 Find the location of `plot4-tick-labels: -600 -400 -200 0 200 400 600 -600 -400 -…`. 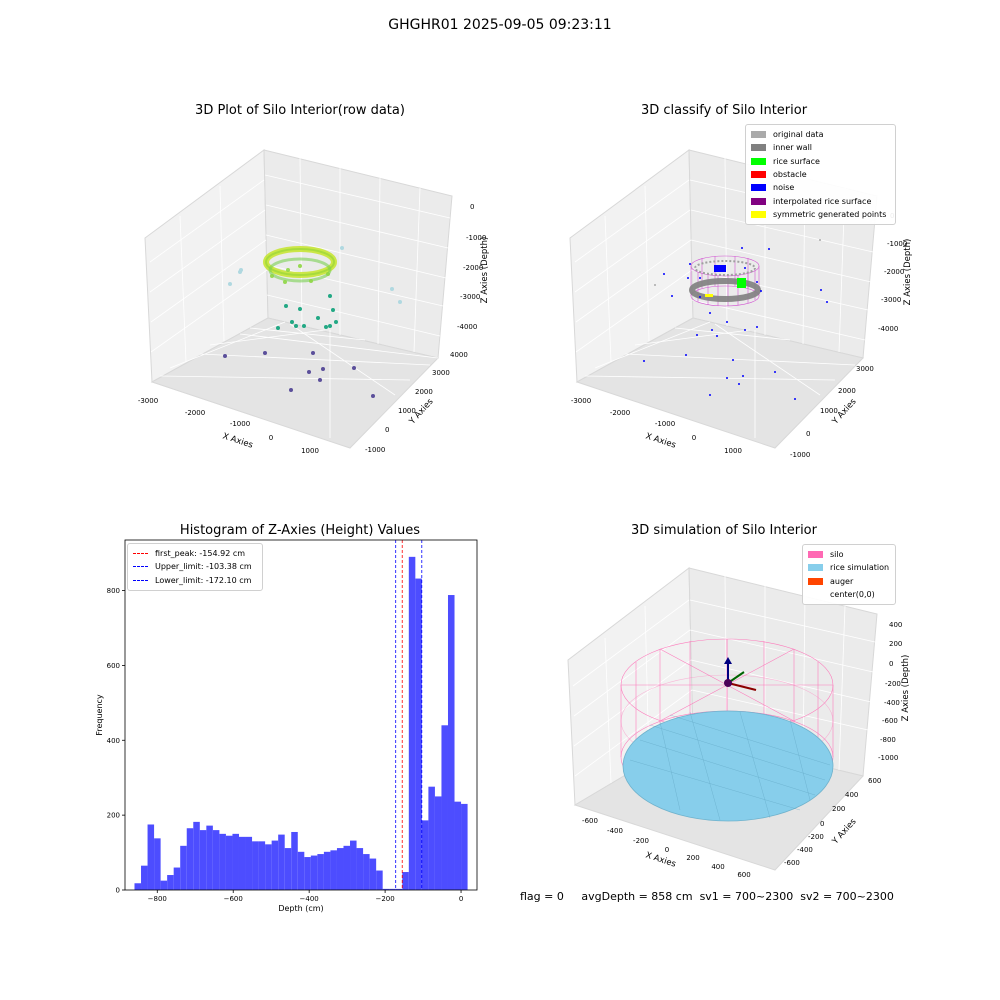

plot4-tick-labels: -600 -400 -200 0 200 400 600 -600 -400 -… is located at coordinates (742, 750).